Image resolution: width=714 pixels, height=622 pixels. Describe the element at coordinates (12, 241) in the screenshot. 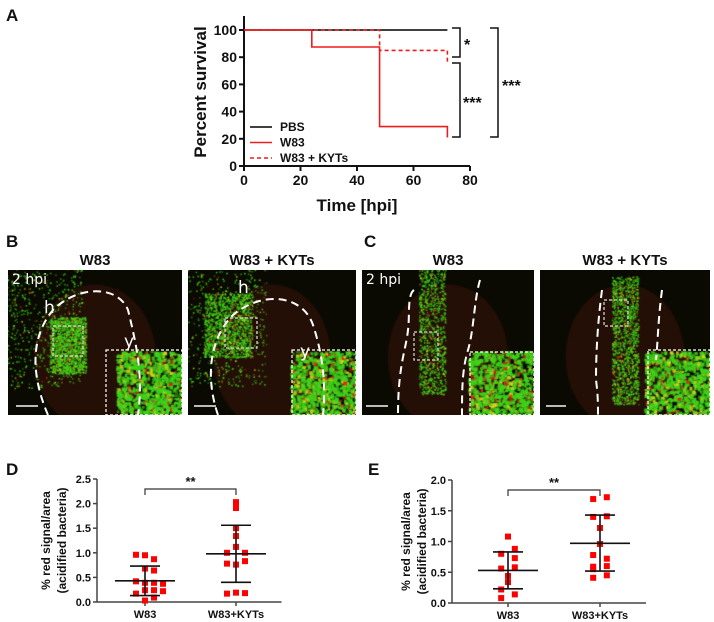

I see `panel-letter-b: B` at that location.